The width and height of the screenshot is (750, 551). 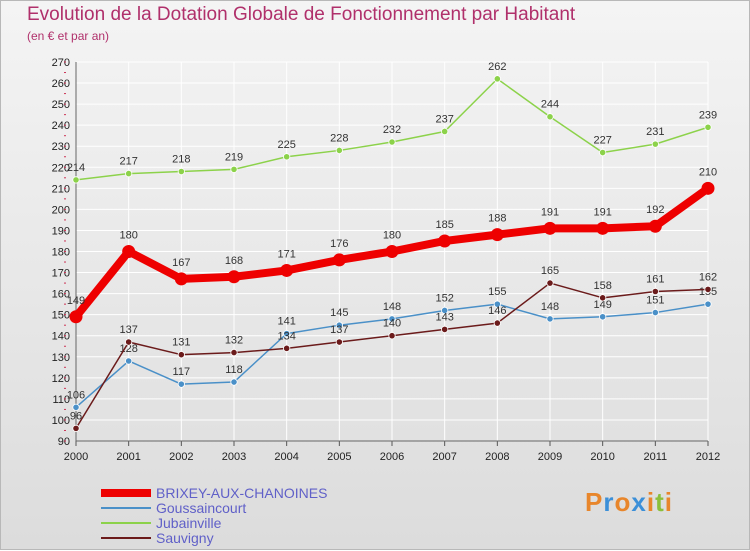 I want to click on data-label: 188, so click(x=497, y=219).